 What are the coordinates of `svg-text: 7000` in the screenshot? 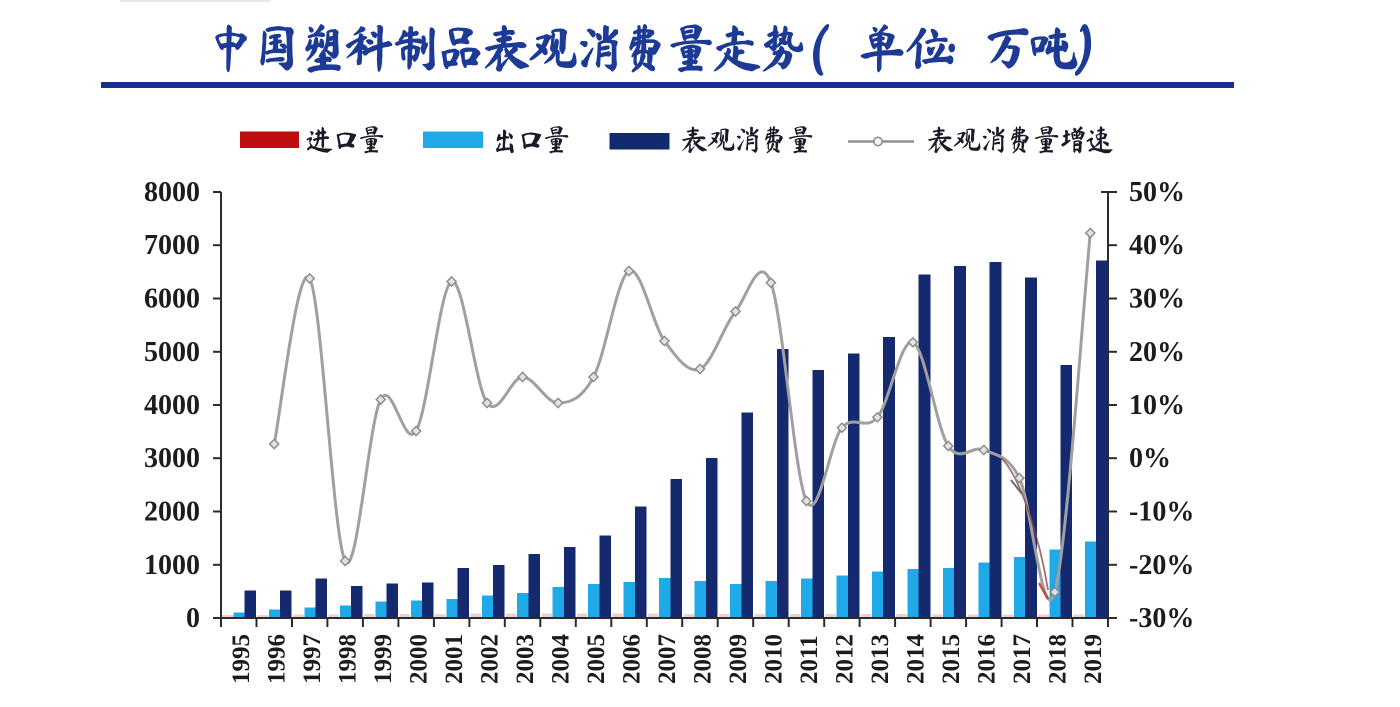 It's located at (172, 245).